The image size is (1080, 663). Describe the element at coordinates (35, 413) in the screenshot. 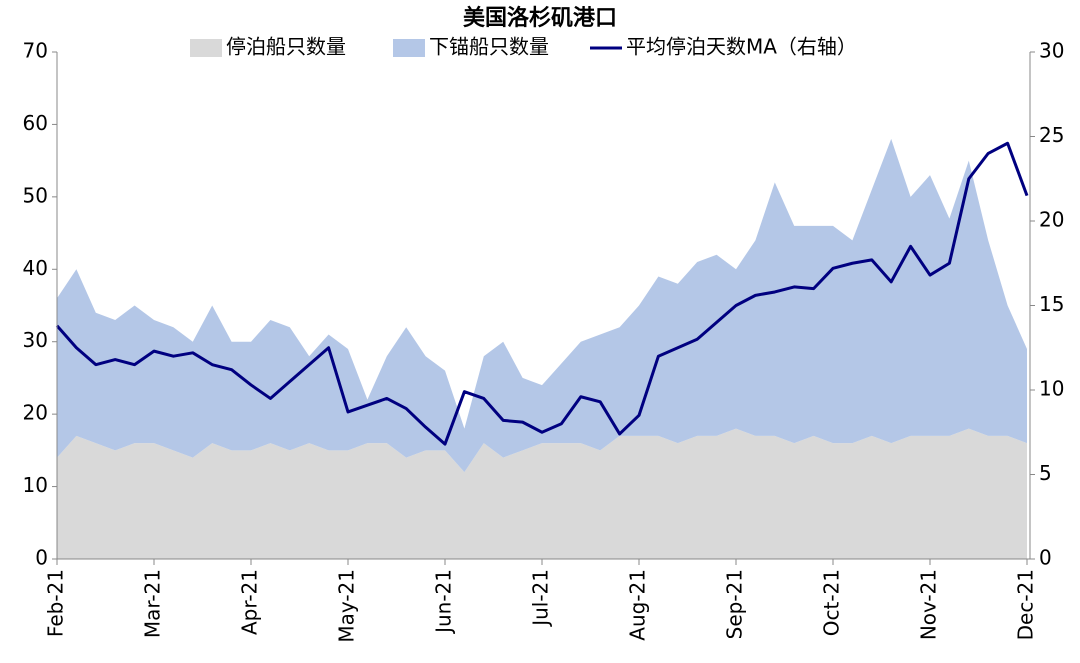

I see `y-tick-label: 20` at that location.